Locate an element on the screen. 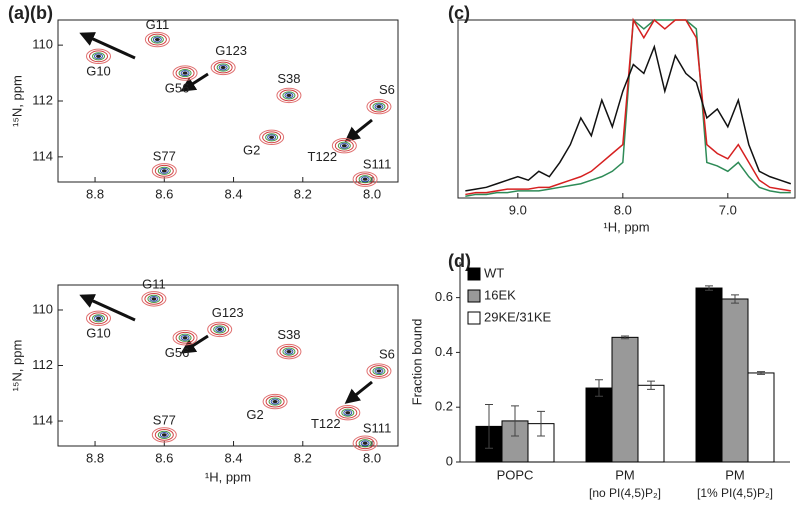 The image size is (800, 519). x-tick-label: 8.4 is located at coordinates (234, 457).